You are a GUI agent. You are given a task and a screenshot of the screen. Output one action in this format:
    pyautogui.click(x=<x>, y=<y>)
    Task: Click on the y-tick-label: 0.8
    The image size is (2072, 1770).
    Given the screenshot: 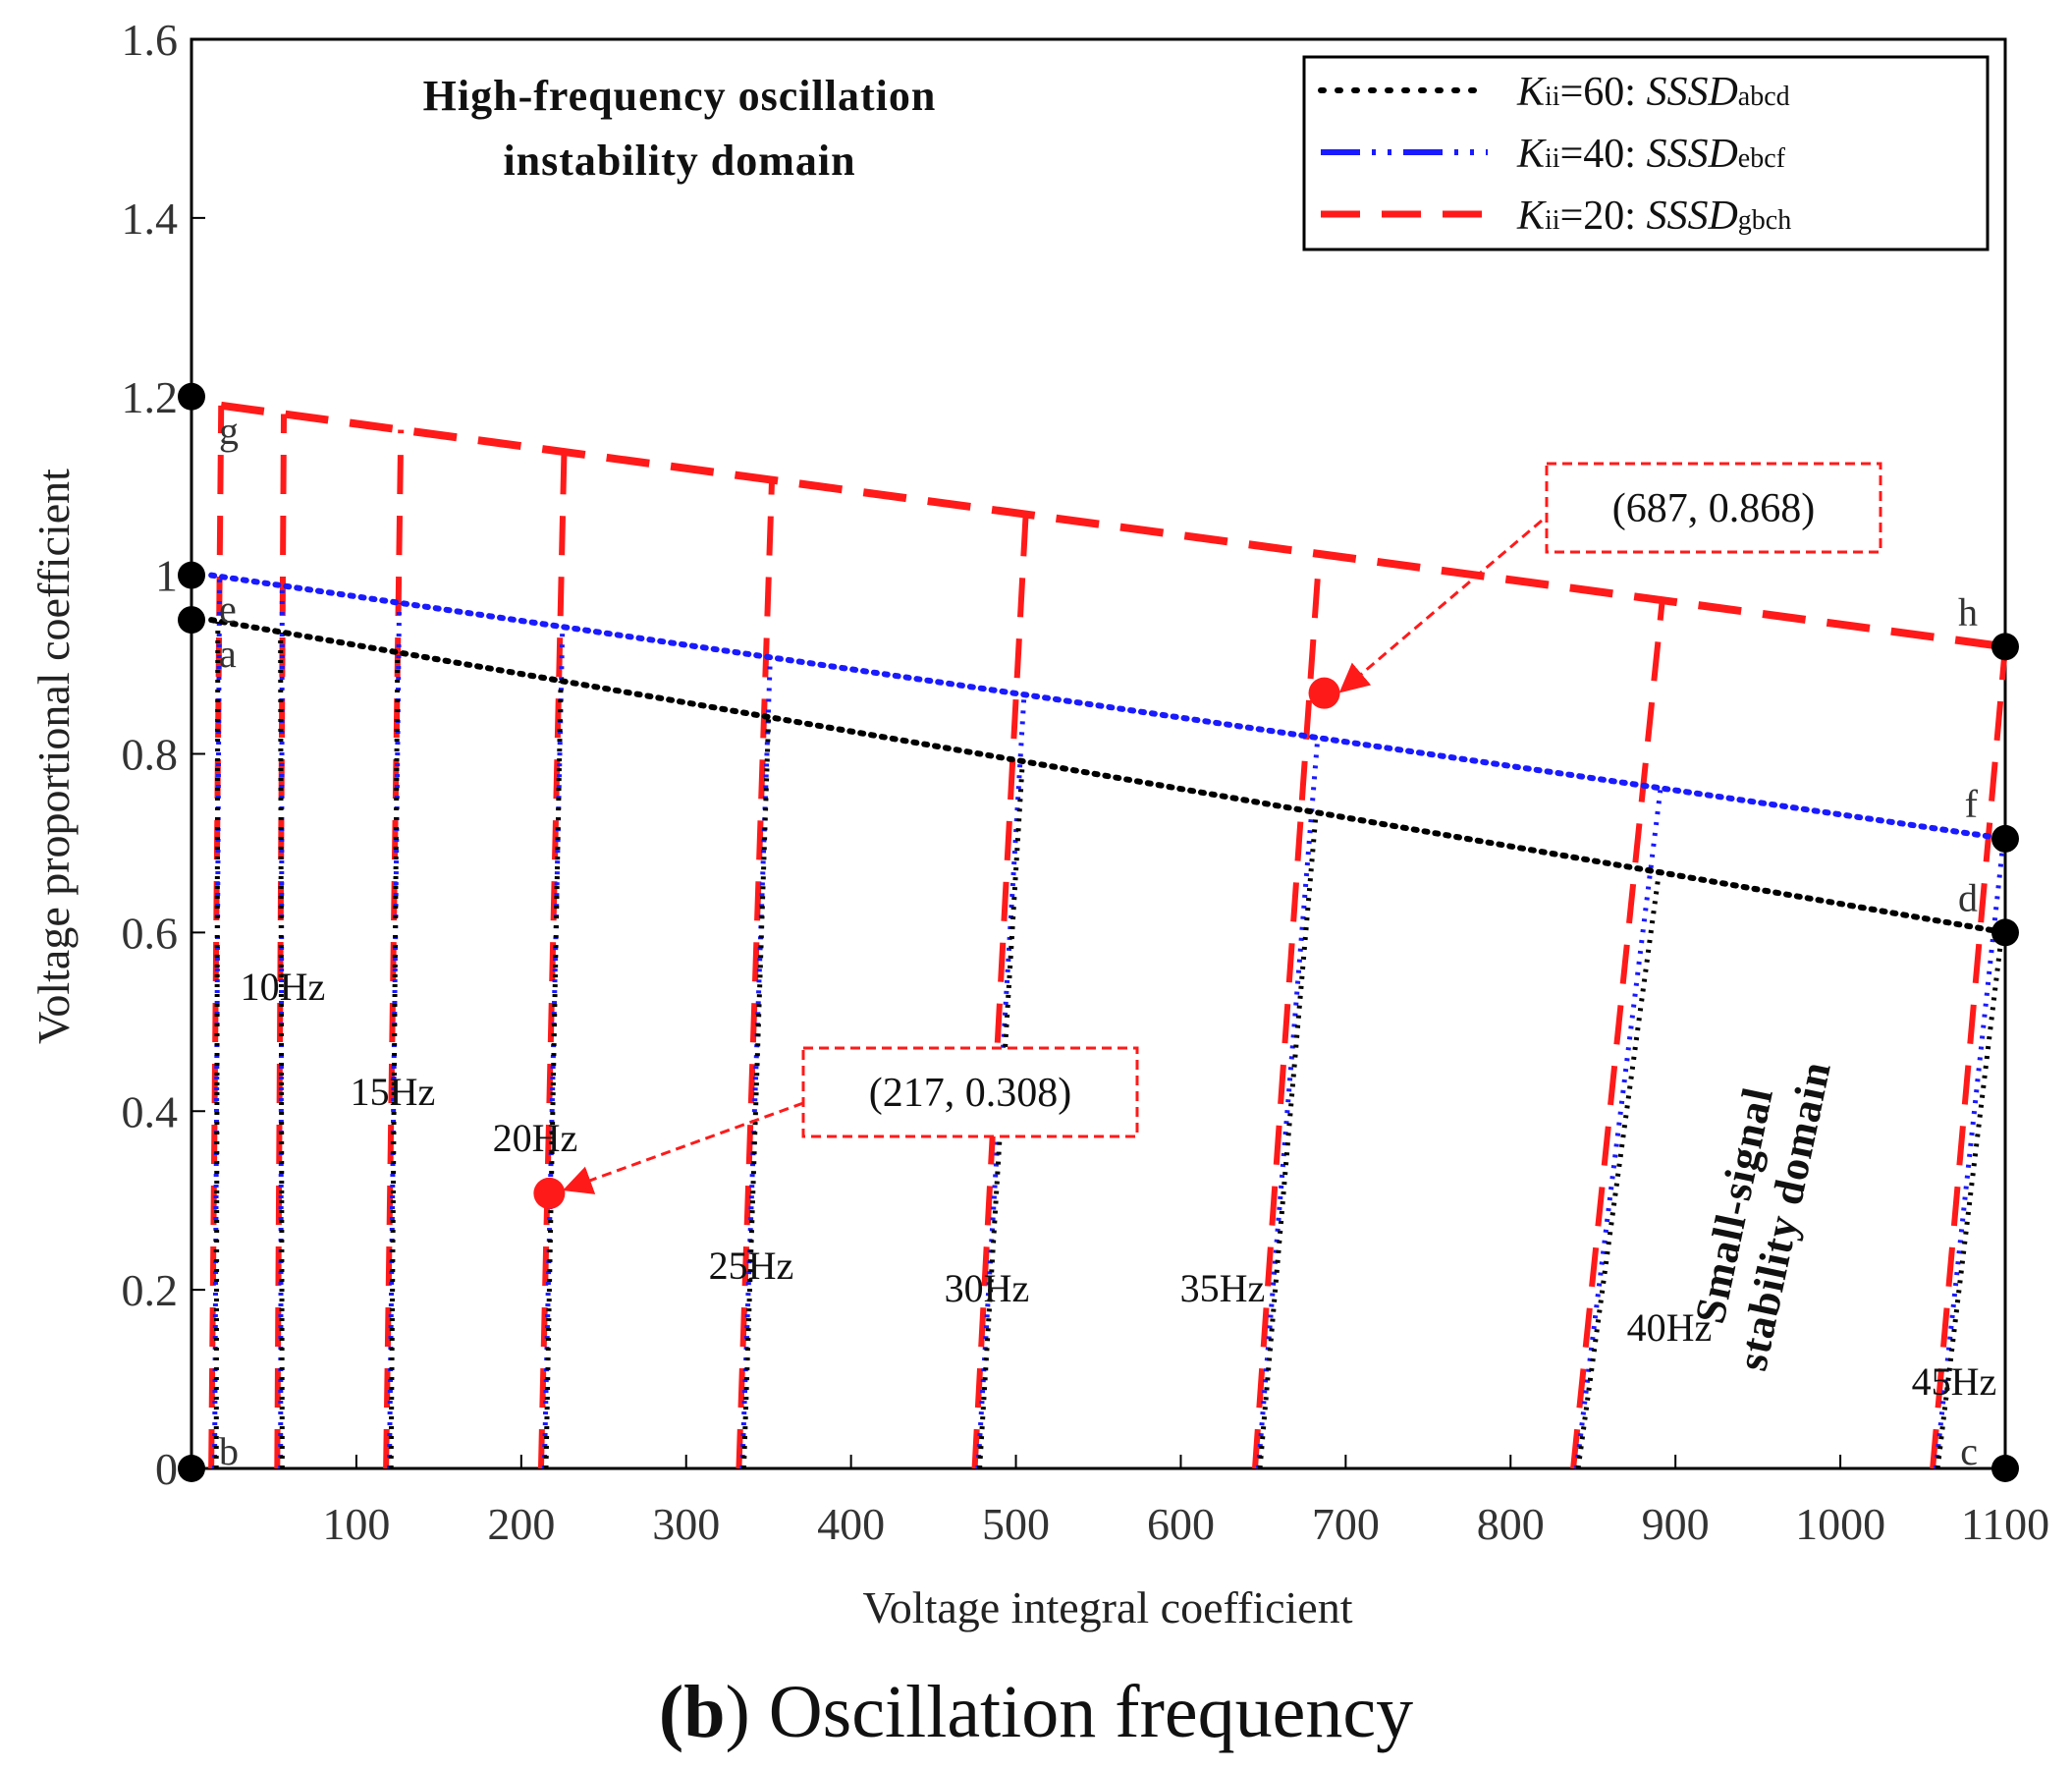 What is the action you would take?
    pyautogui.click(x=150, y=755)
    